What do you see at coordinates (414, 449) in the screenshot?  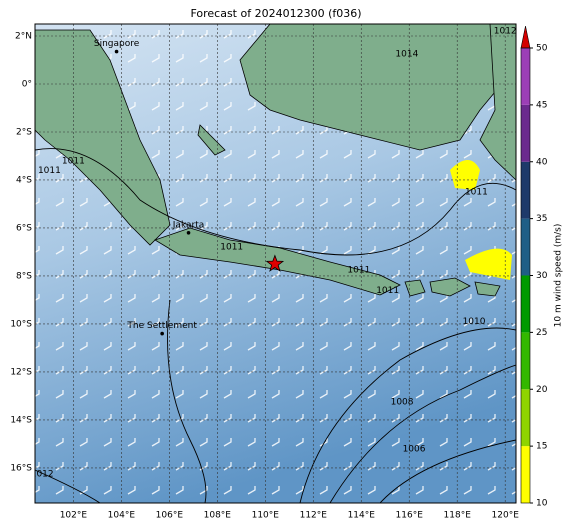 I see `isobar-label: 1006` at bounding box center [414, 449].